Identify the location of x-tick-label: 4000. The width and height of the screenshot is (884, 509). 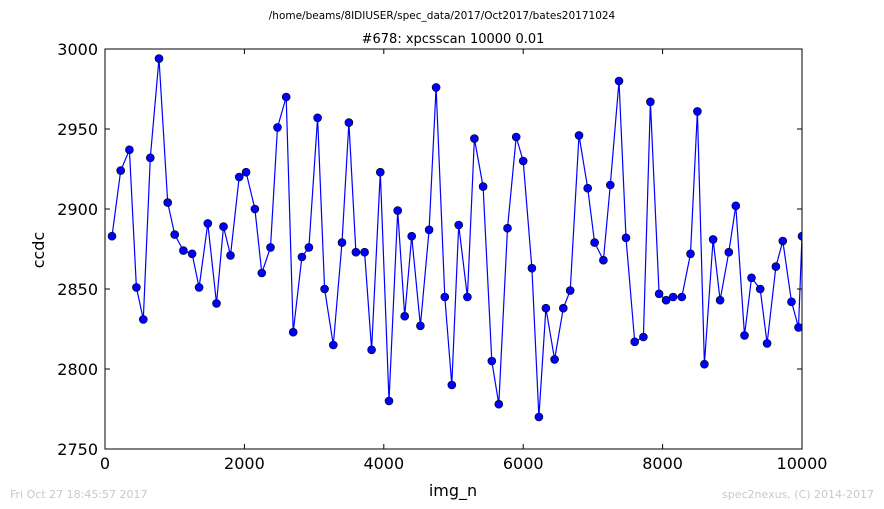
(383, 463).